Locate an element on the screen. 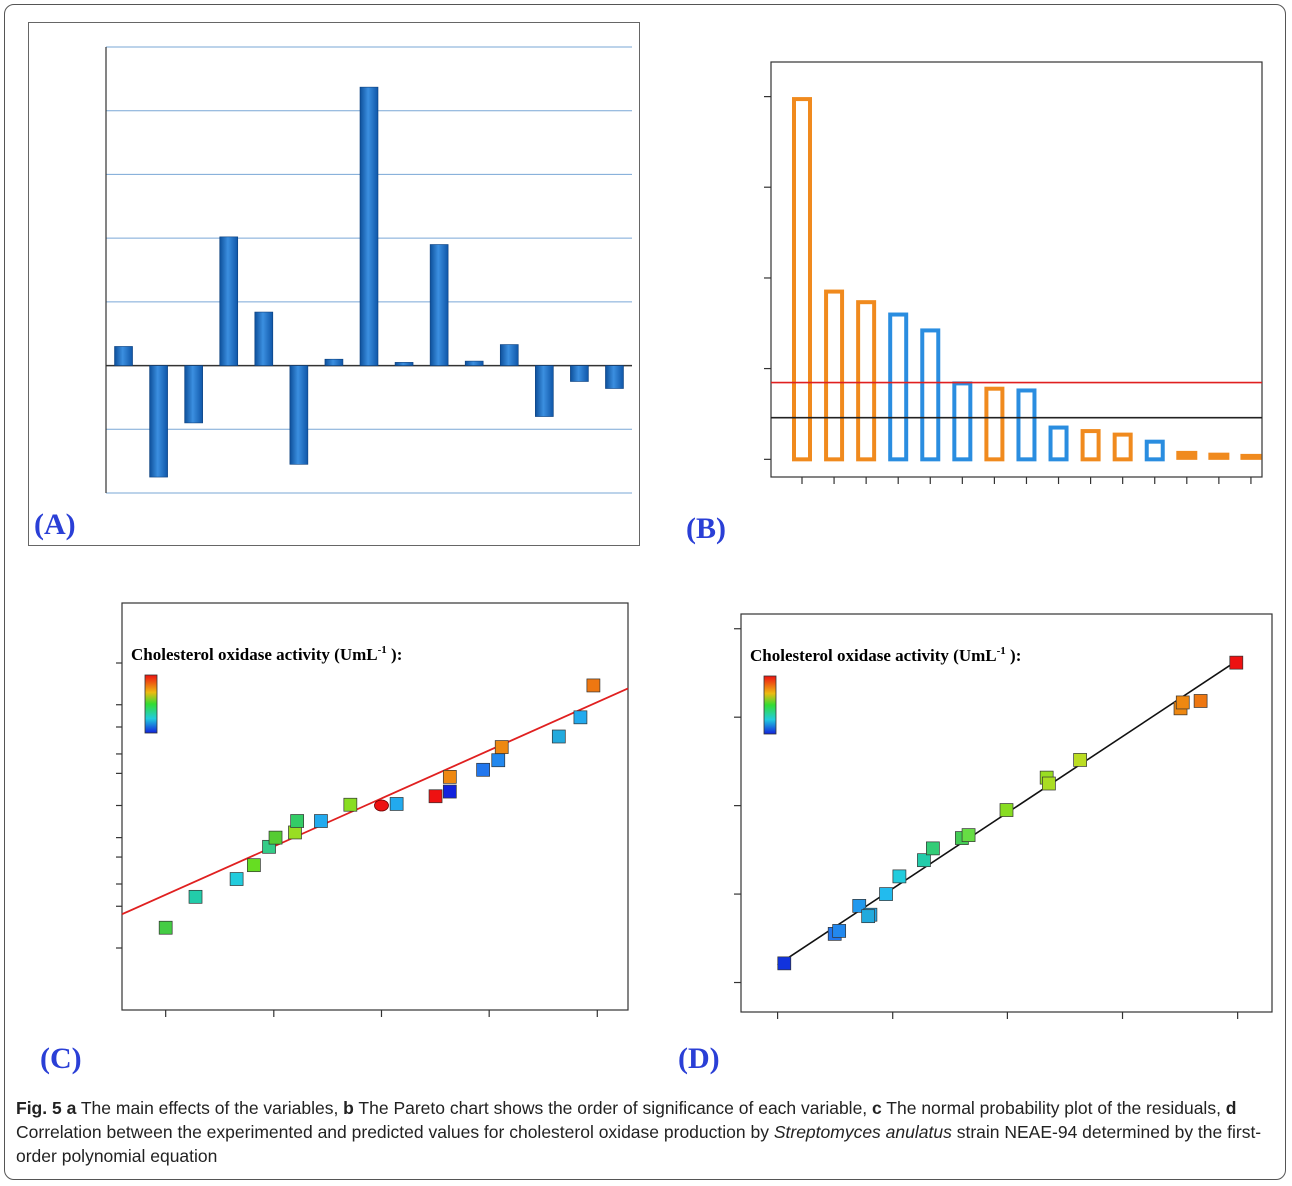 The image size is (1292, 1186). fit-line is located at coordinates (375, 801).